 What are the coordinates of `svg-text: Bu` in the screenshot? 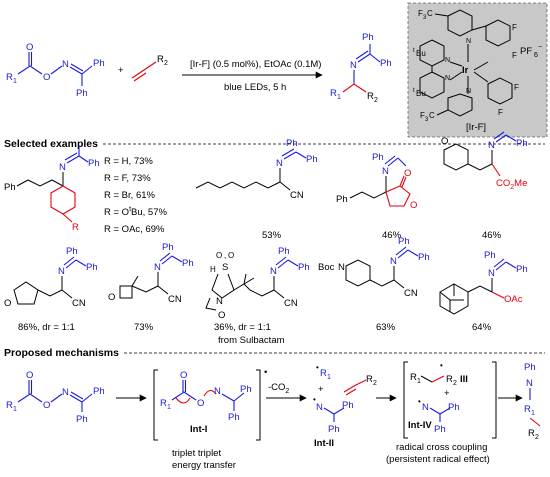 It's located at (421, 53).